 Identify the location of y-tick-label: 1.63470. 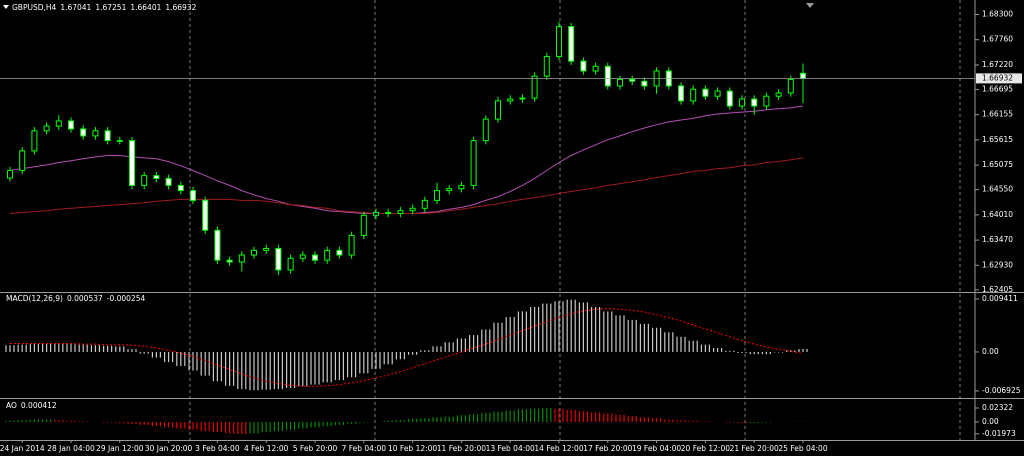
(997, 239).